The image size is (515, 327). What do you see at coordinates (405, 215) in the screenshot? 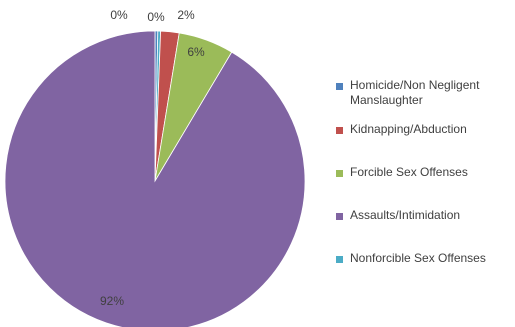
I see `legend-label-assaults: Assaults/Intimidation` at bounding box center [405, 215].